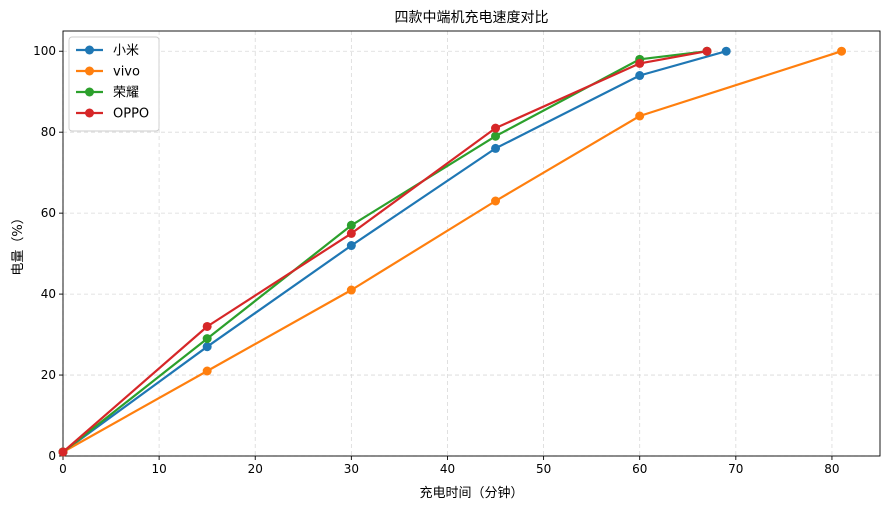  Describe the element at coordinates (735, 469) in the screenshot. I see `x-tick-label: 70` at that location.